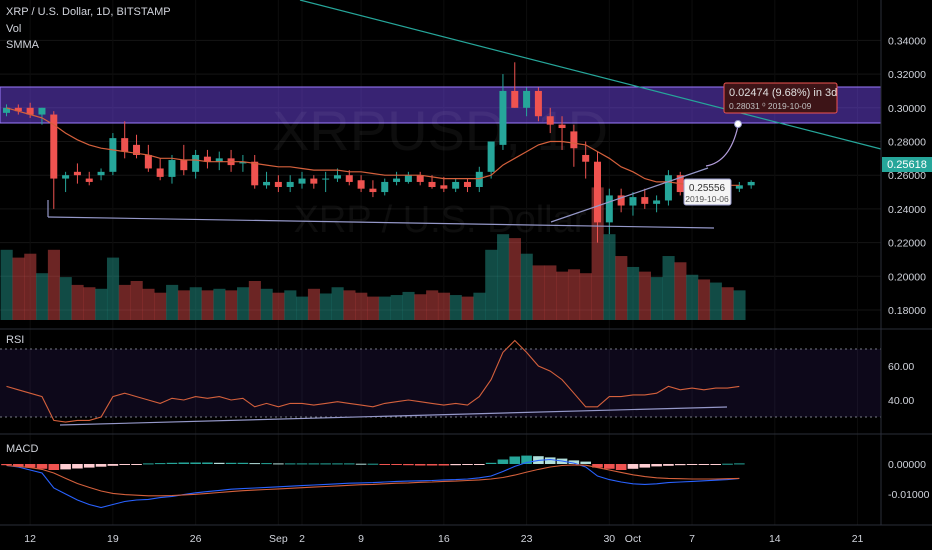 The width and height of the screenshot is (932, 550). What do you see at coordinates (443, 539) in the screenshot?
I see `time-axis: 12 19 26 Sep 2 9 16 23 30 Oct 7 14 21` at bounding box center [443, 539].